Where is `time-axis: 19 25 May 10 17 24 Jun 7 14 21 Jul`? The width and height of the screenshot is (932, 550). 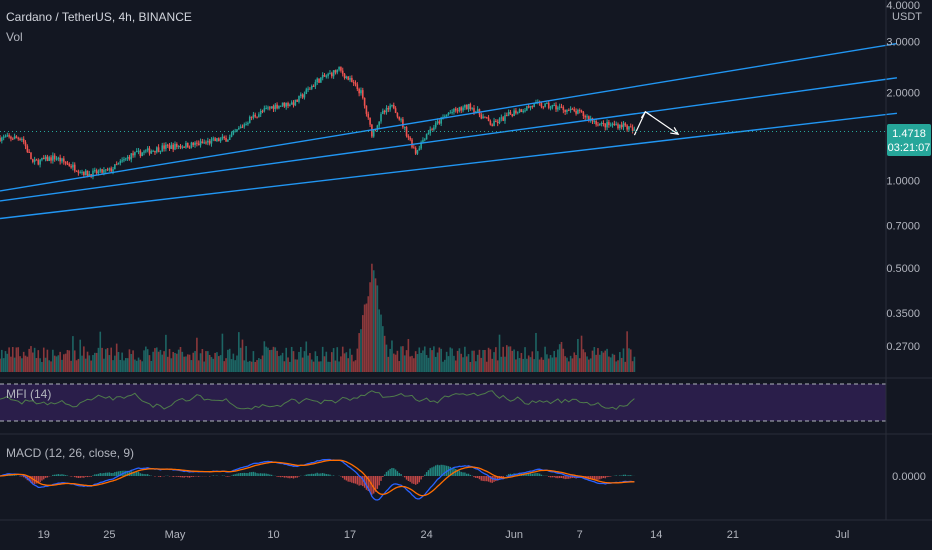 time-axis: 19 25 May 10 17 24 Jun 7 14 21 Jul is located at coordinates (466, 530).